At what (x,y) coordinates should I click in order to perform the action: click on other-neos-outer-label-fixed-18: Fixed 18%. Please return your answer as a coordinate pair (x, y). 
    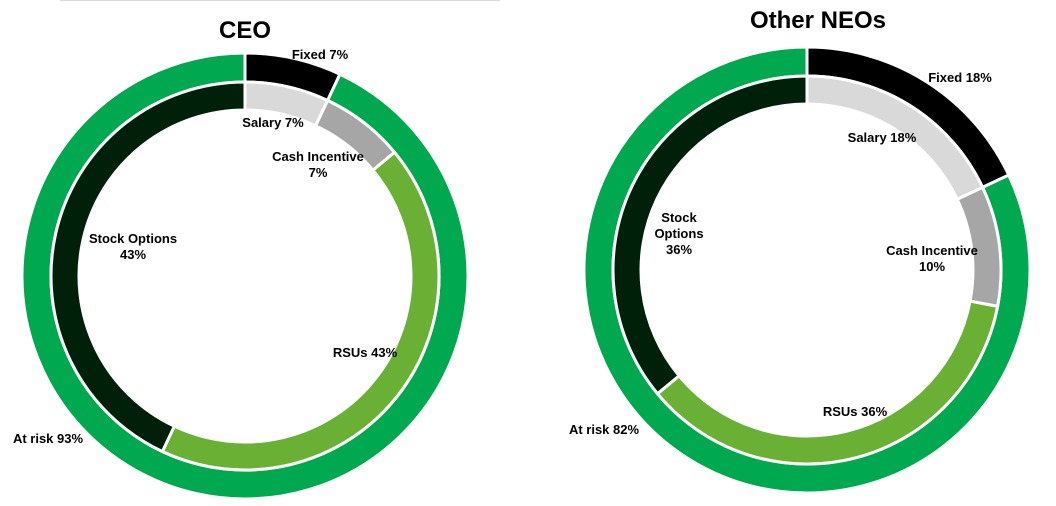
    Looking at the image, I should click on (960, 77).